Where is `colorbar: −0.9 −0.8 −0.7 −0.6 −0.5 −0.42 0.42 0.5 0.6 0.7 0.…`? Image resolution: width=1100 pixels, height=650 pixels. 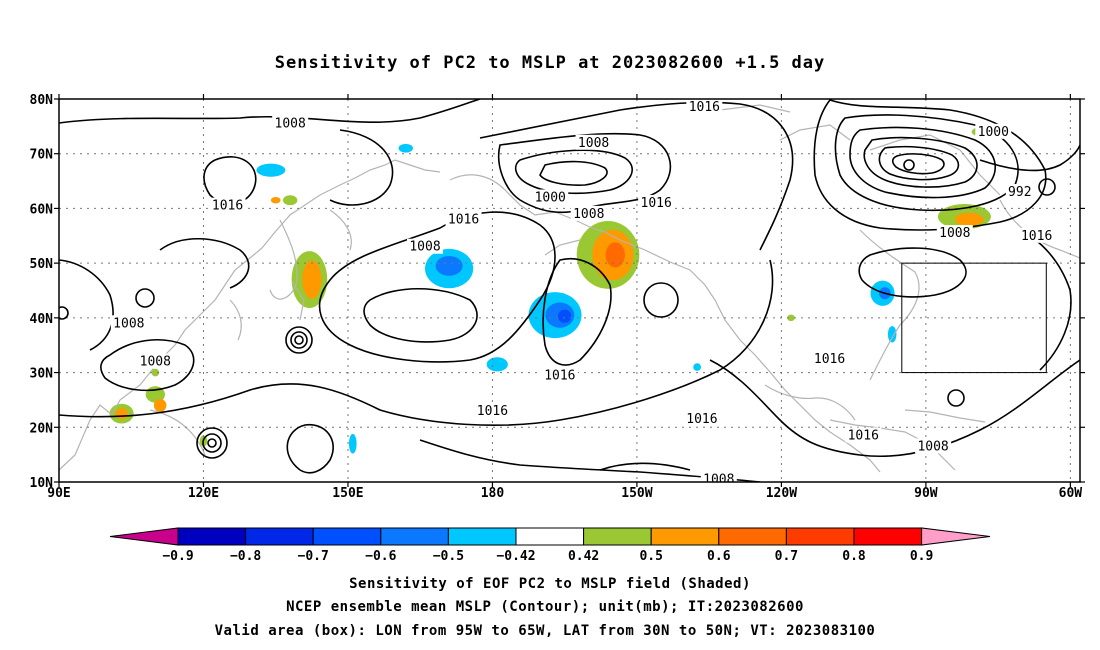 colorbar: −0.9 −0.8 −0.7 −0.6 −0.5 −0.42 0.42 0.5 0.6 0.7 0.… is located at coordinates (550, 545).